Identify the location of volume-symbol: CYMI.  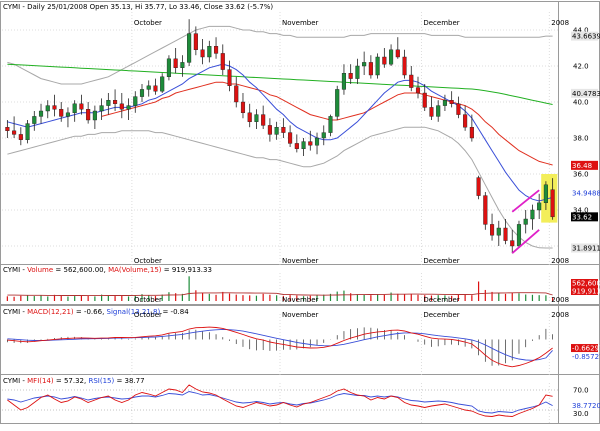
(11, 270).